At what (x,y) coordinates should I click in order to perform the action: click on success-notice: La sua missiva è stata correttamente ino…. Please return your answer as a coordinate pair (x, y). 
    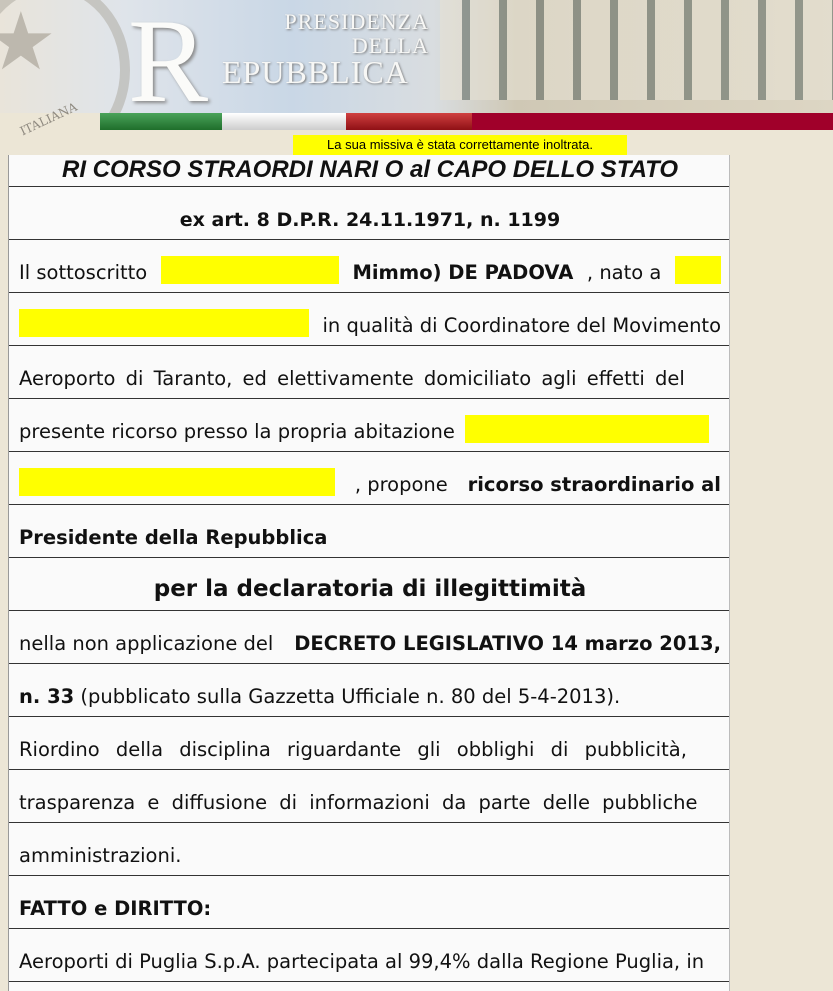
    Looking at the image, I should click on (460, 145).